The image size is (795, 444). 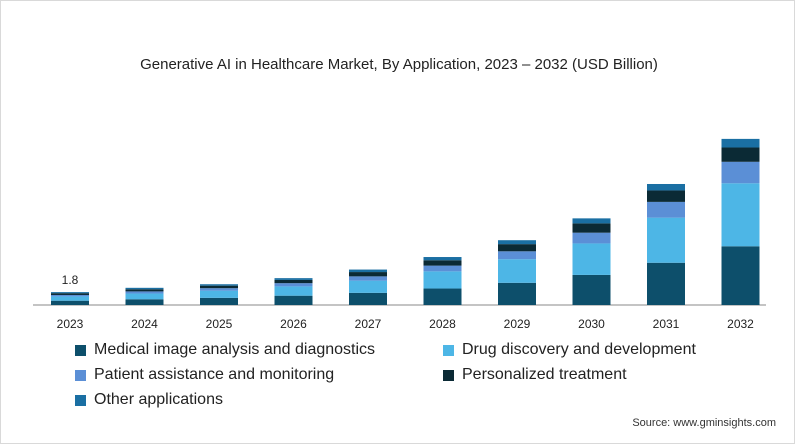 What do you see at coordinates (70, 324) in the screenshot?
I see `x-tick-label: 2023` at bounding box center [70, 324].